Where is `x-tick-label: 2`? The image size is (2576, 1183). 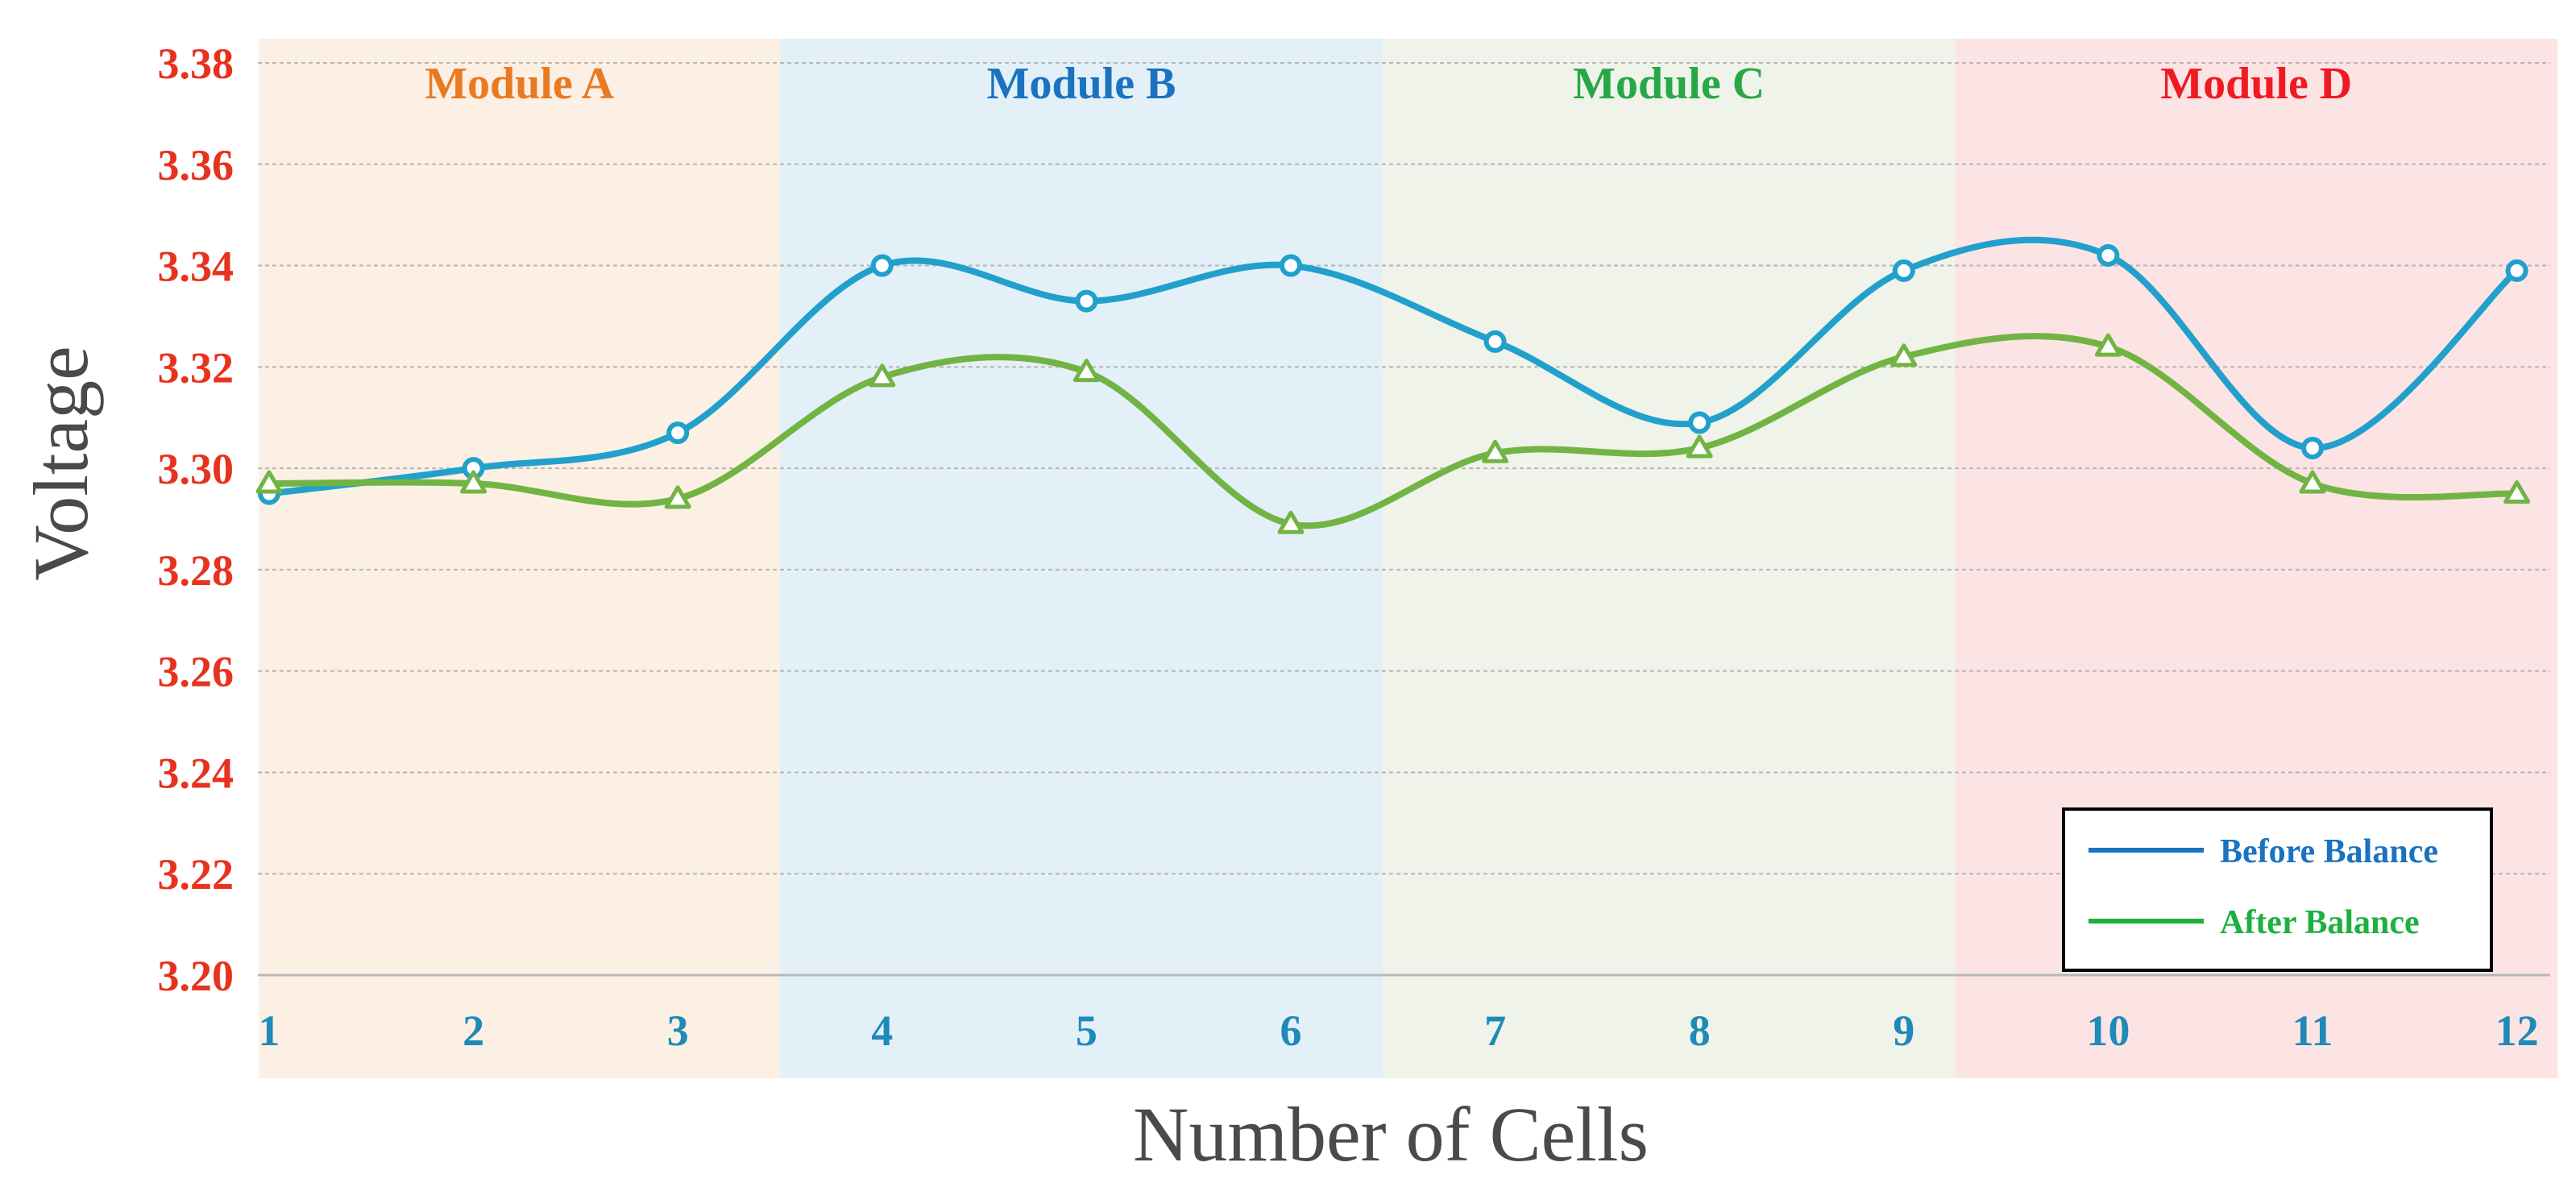
x-tick-label: 2 is located at coordinates (473, 1031).